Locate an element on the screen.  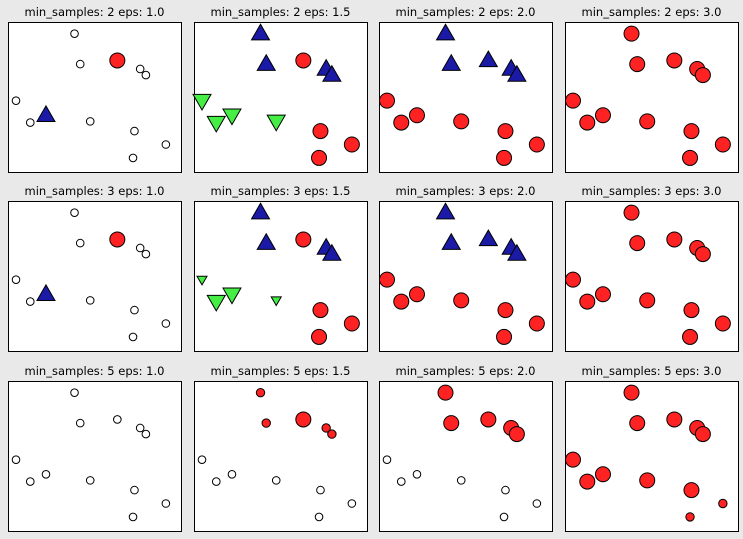
subplot: min_samples: 3 eps: 1.0 is located at coordinates (95, 268).